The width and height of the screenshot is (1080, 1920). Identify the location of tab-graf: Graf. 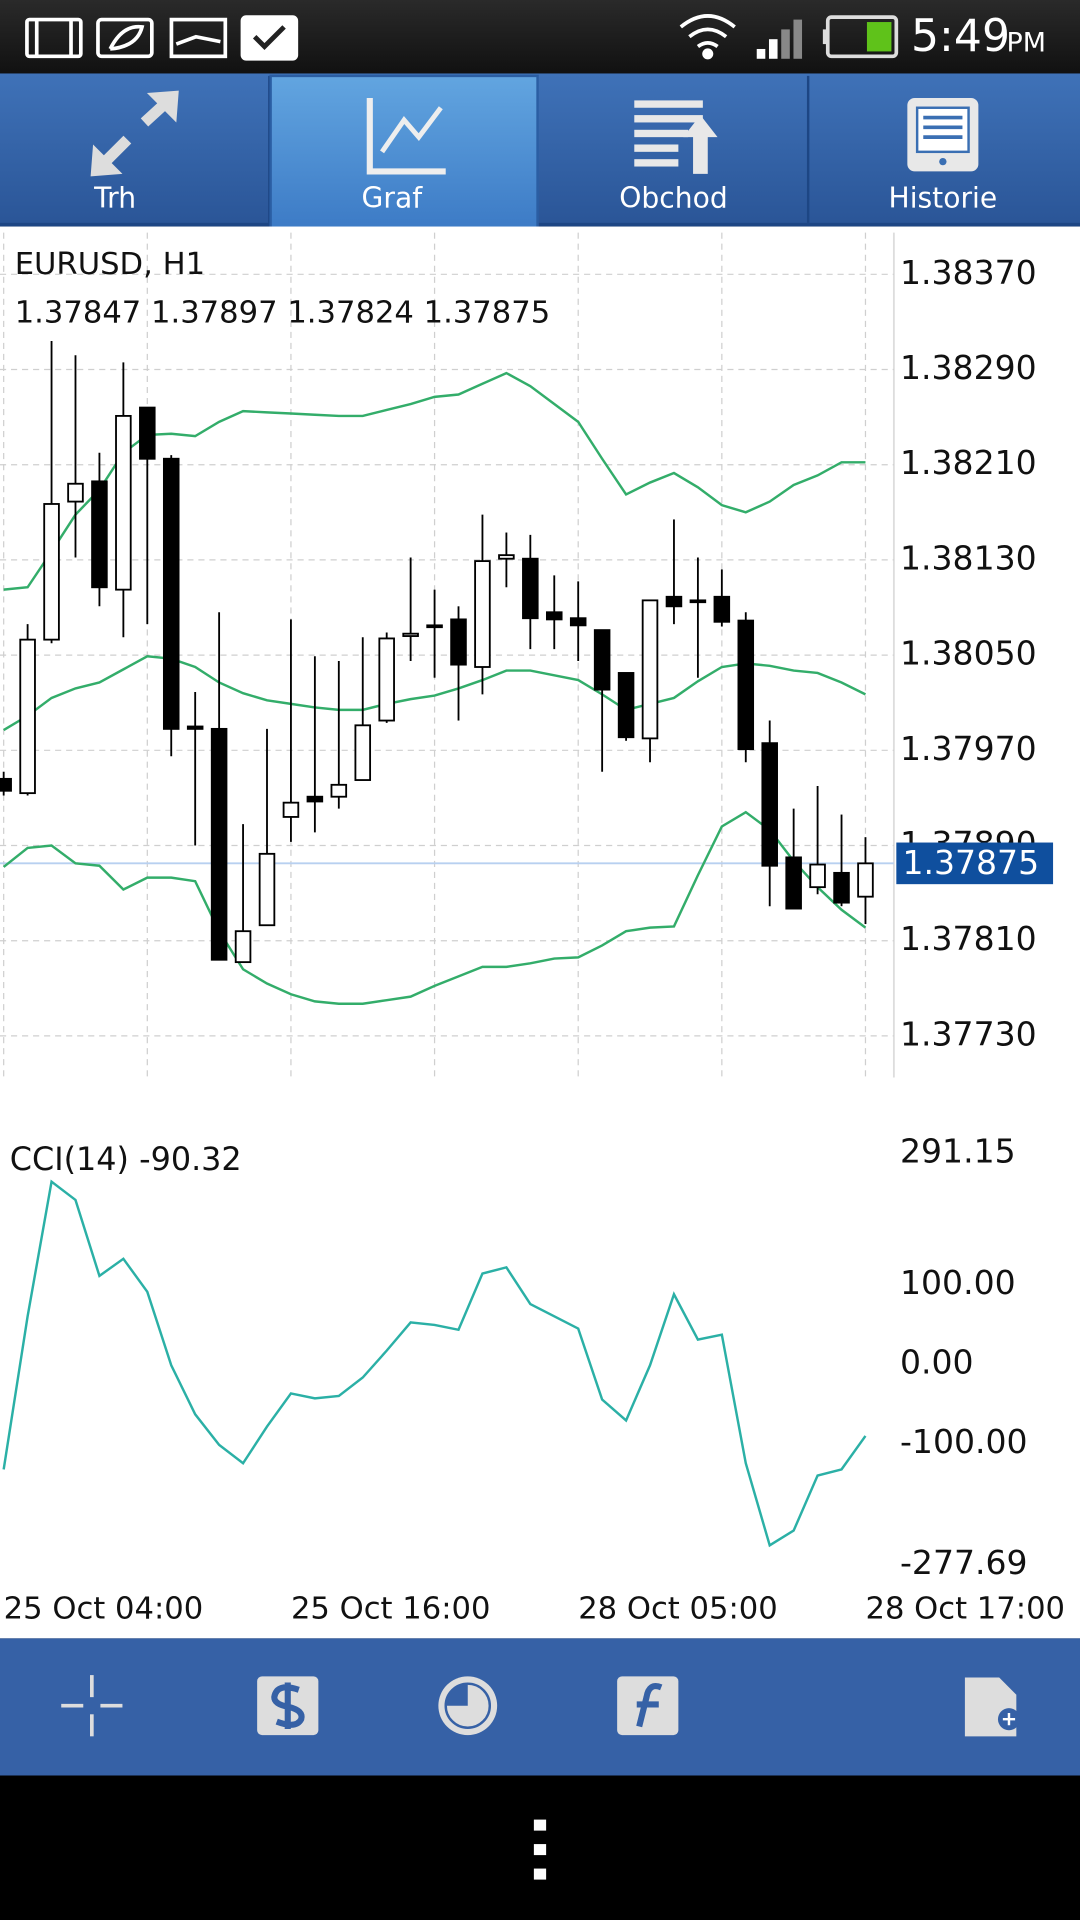
(404, 156).